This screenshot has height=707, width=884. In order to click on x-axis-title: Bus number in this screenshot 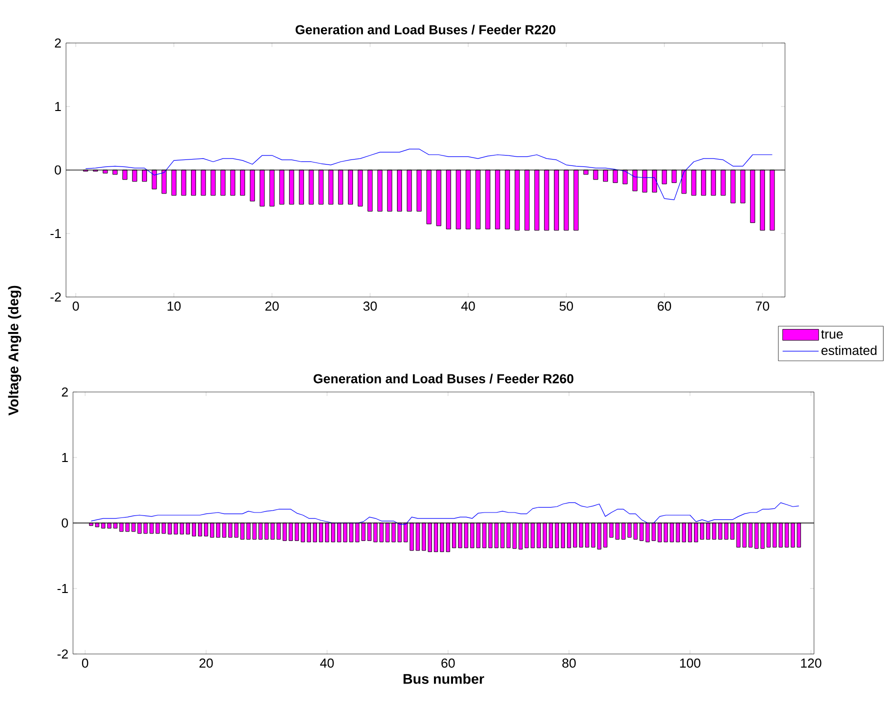, I will do `click(444, 679)`.